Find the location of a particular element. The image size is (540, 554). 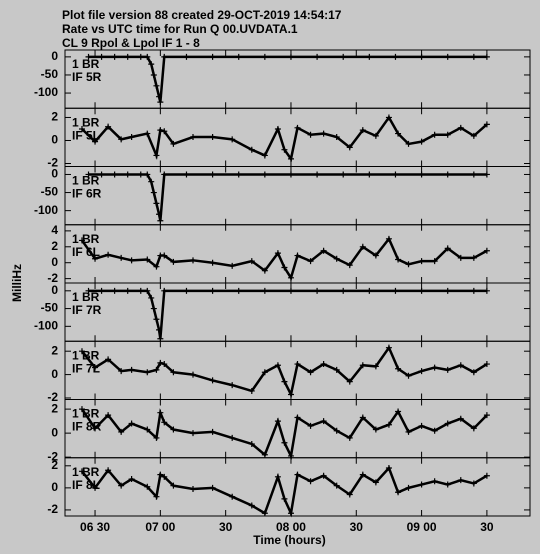

panel-label: IF 6R is located at coordinates (87, 194).